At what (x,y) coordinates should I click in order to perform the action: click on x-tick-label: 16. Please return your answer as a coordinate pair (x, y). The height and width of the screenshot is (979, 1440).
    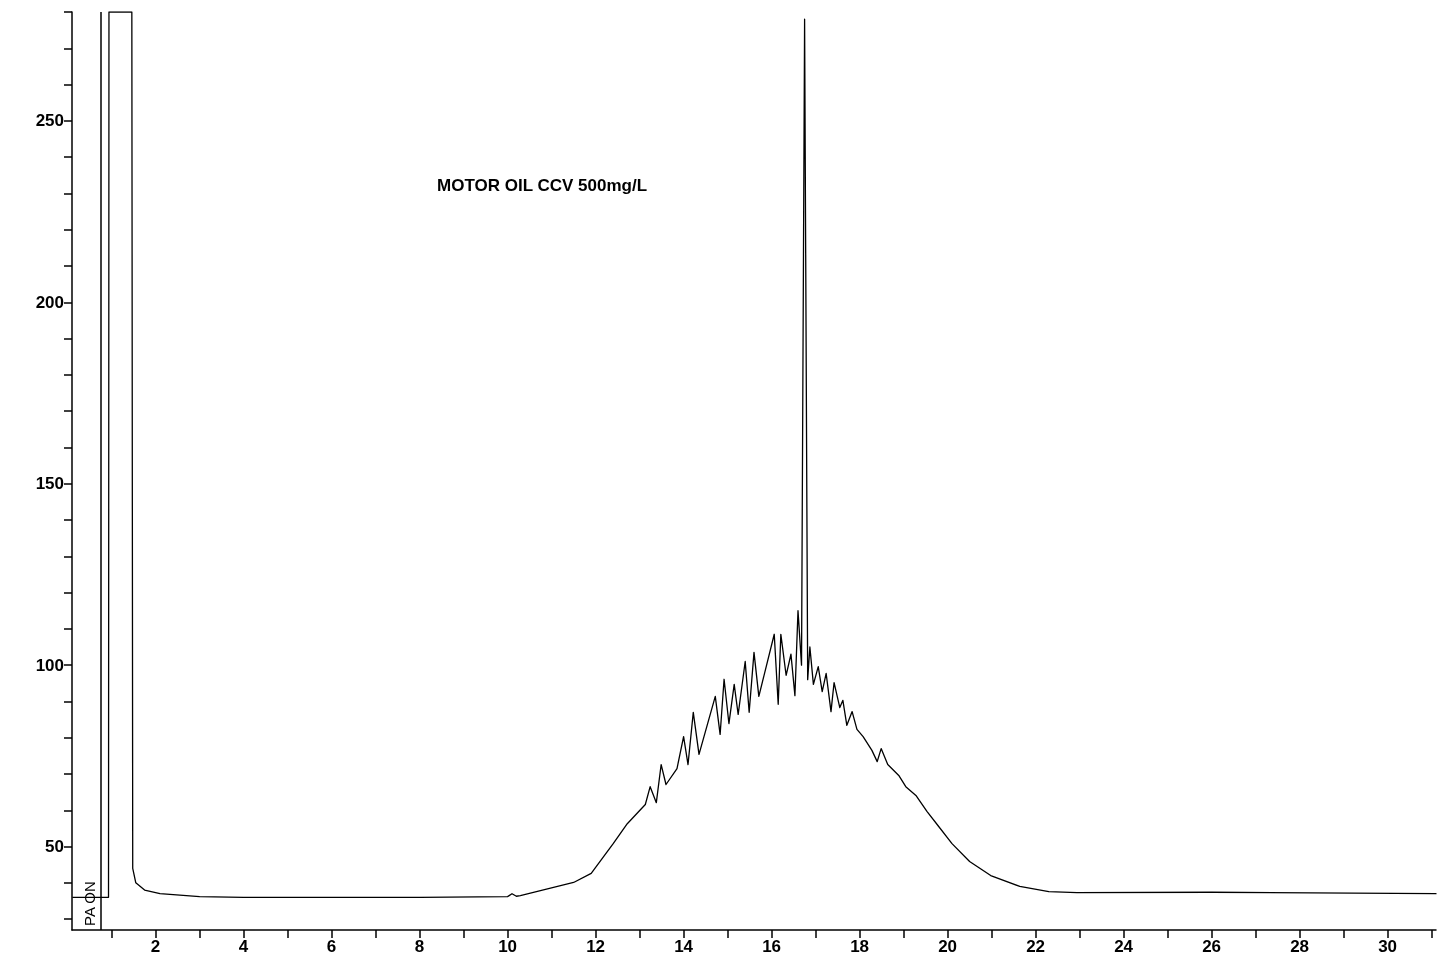
    Looking at the image, I should click on (772, 946).